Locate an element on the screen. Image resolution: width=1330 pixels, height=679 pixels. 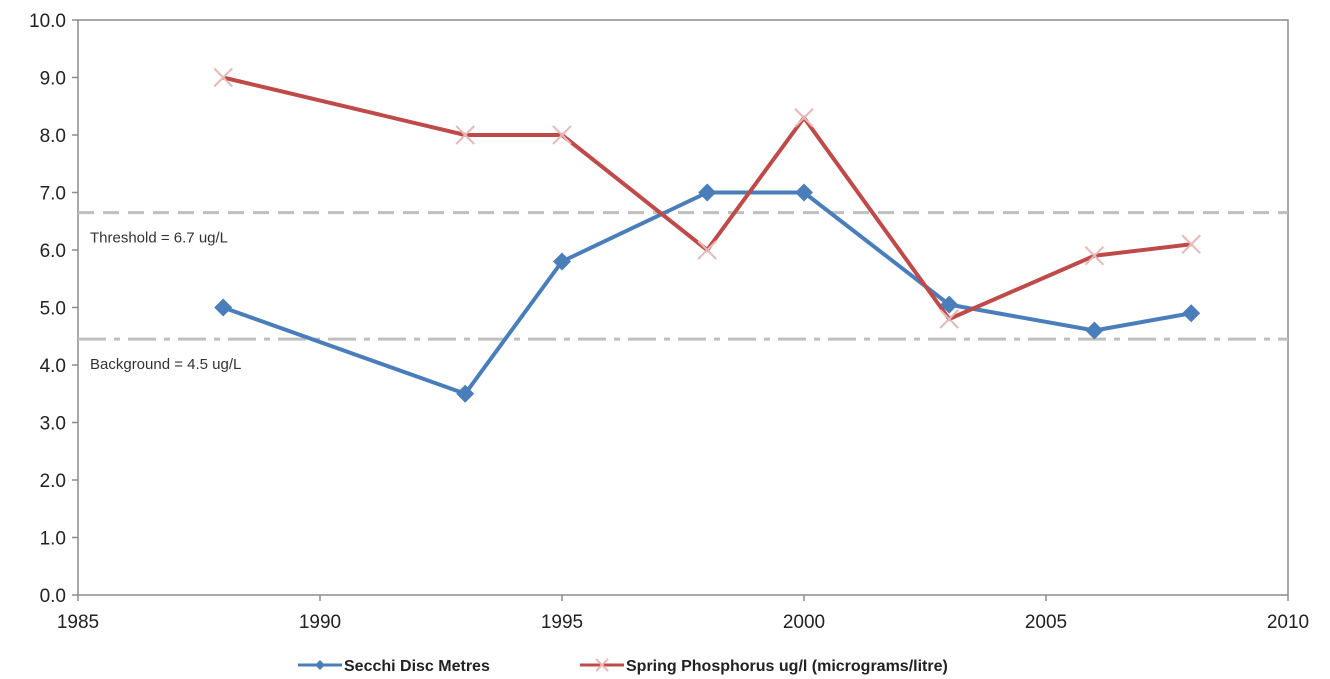
x-tick-label: 2005 is located at coordinates (1046, 622).